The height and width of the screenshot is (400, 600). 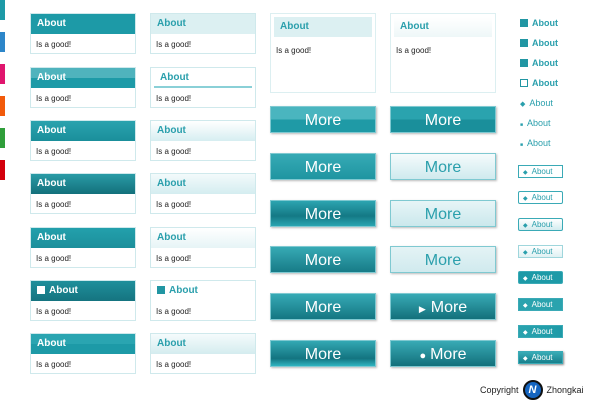 I want to click on footer: Copyright N Zhongkai, so click(x=532, y=390).